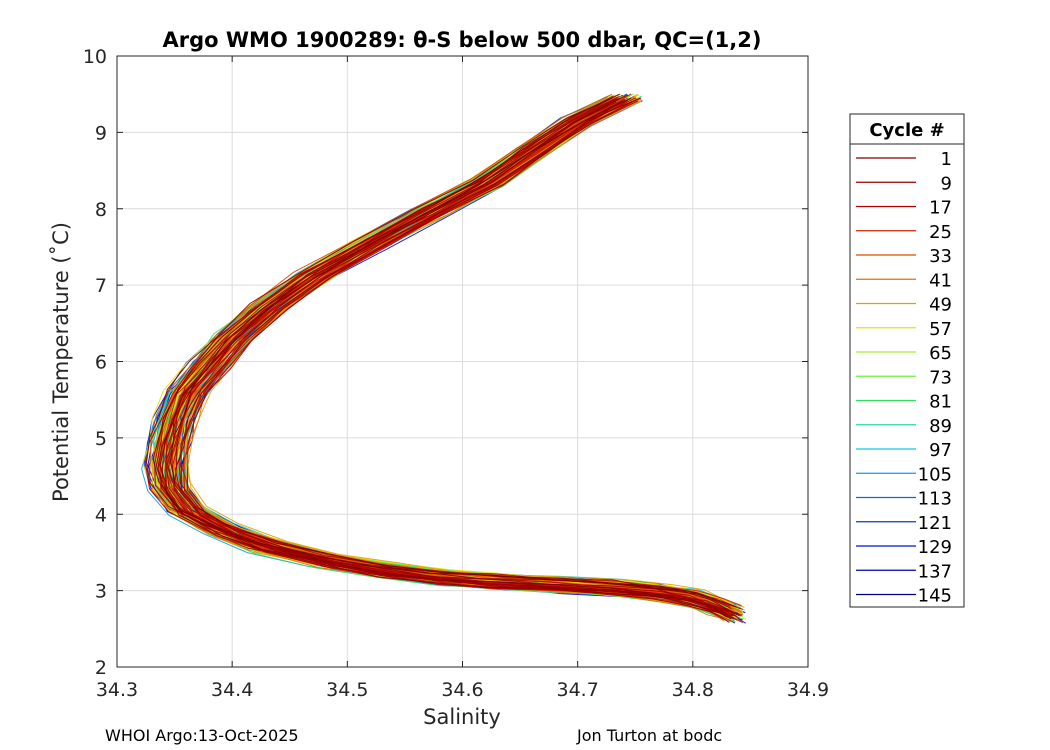  What do you see at coordinates (935, 547) in the screenshot?
I see `legend-label: 129` at bounding box center [935, 547].